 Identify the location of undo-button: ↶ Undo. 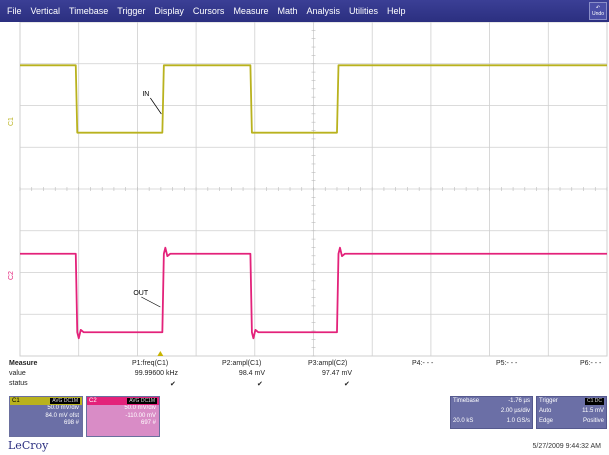
(598, 11).